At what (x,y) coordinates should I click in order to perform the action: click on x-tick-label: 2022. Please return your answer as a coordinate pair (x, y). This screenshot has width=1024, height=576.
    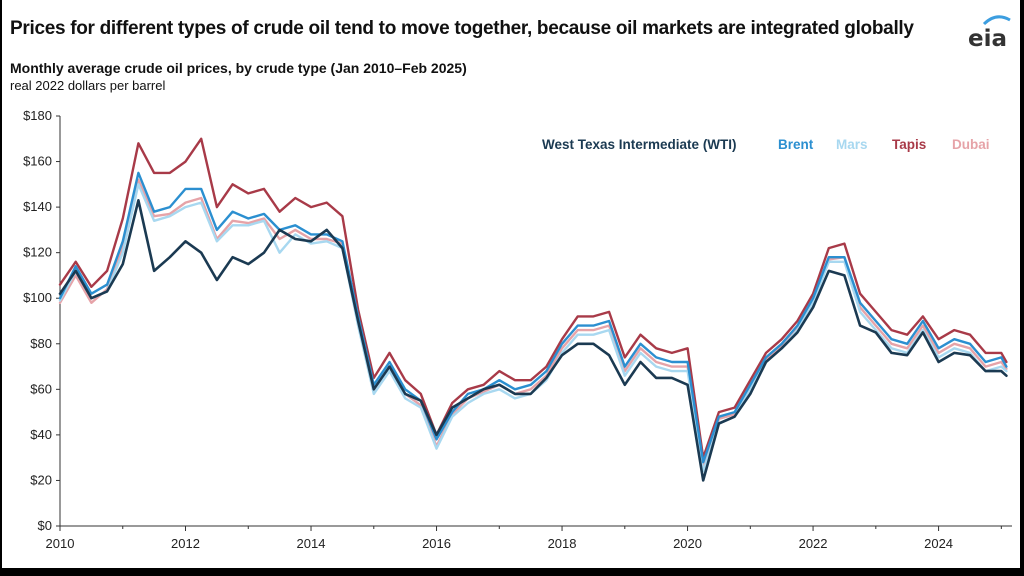
    Looking at the image, I should click on (813, 543).